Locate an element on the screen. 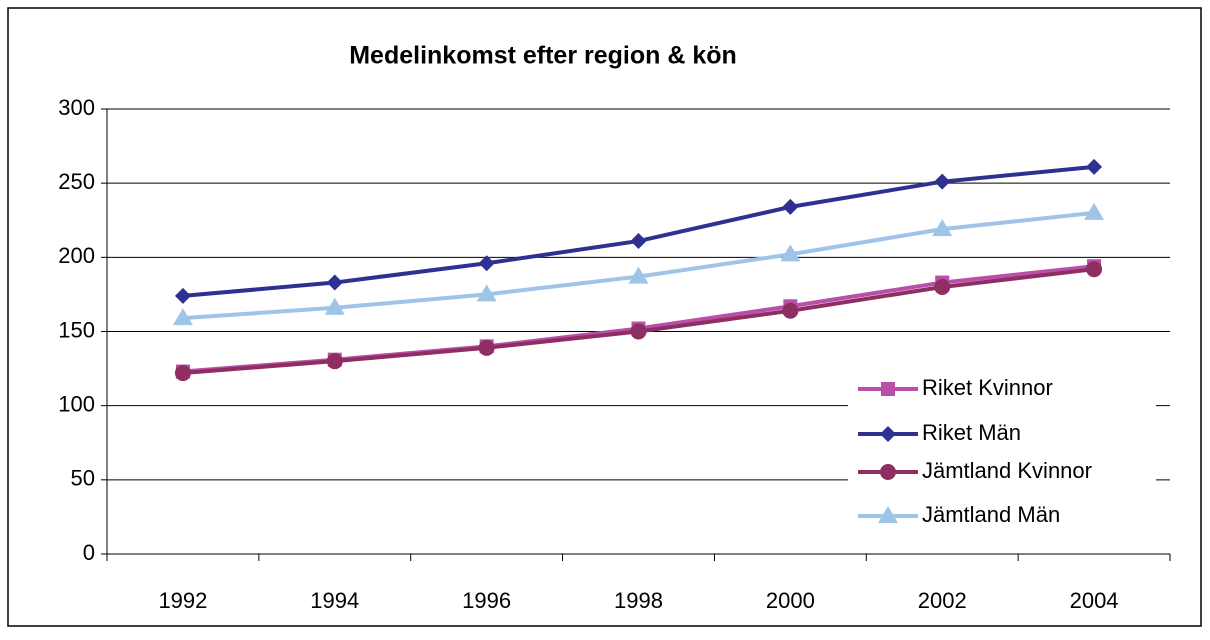 The image size is (1210, 640). y-tick-label: 100 is located at coordinates (76, 403).